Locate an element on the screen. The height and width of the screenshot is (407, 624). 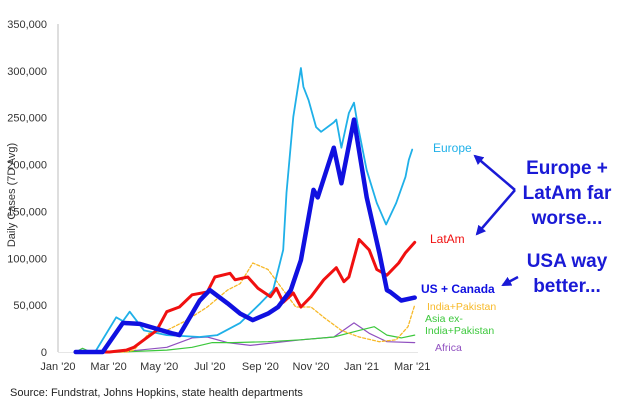
y-tick-label: 150,000 is located at coordinates (27, 212).